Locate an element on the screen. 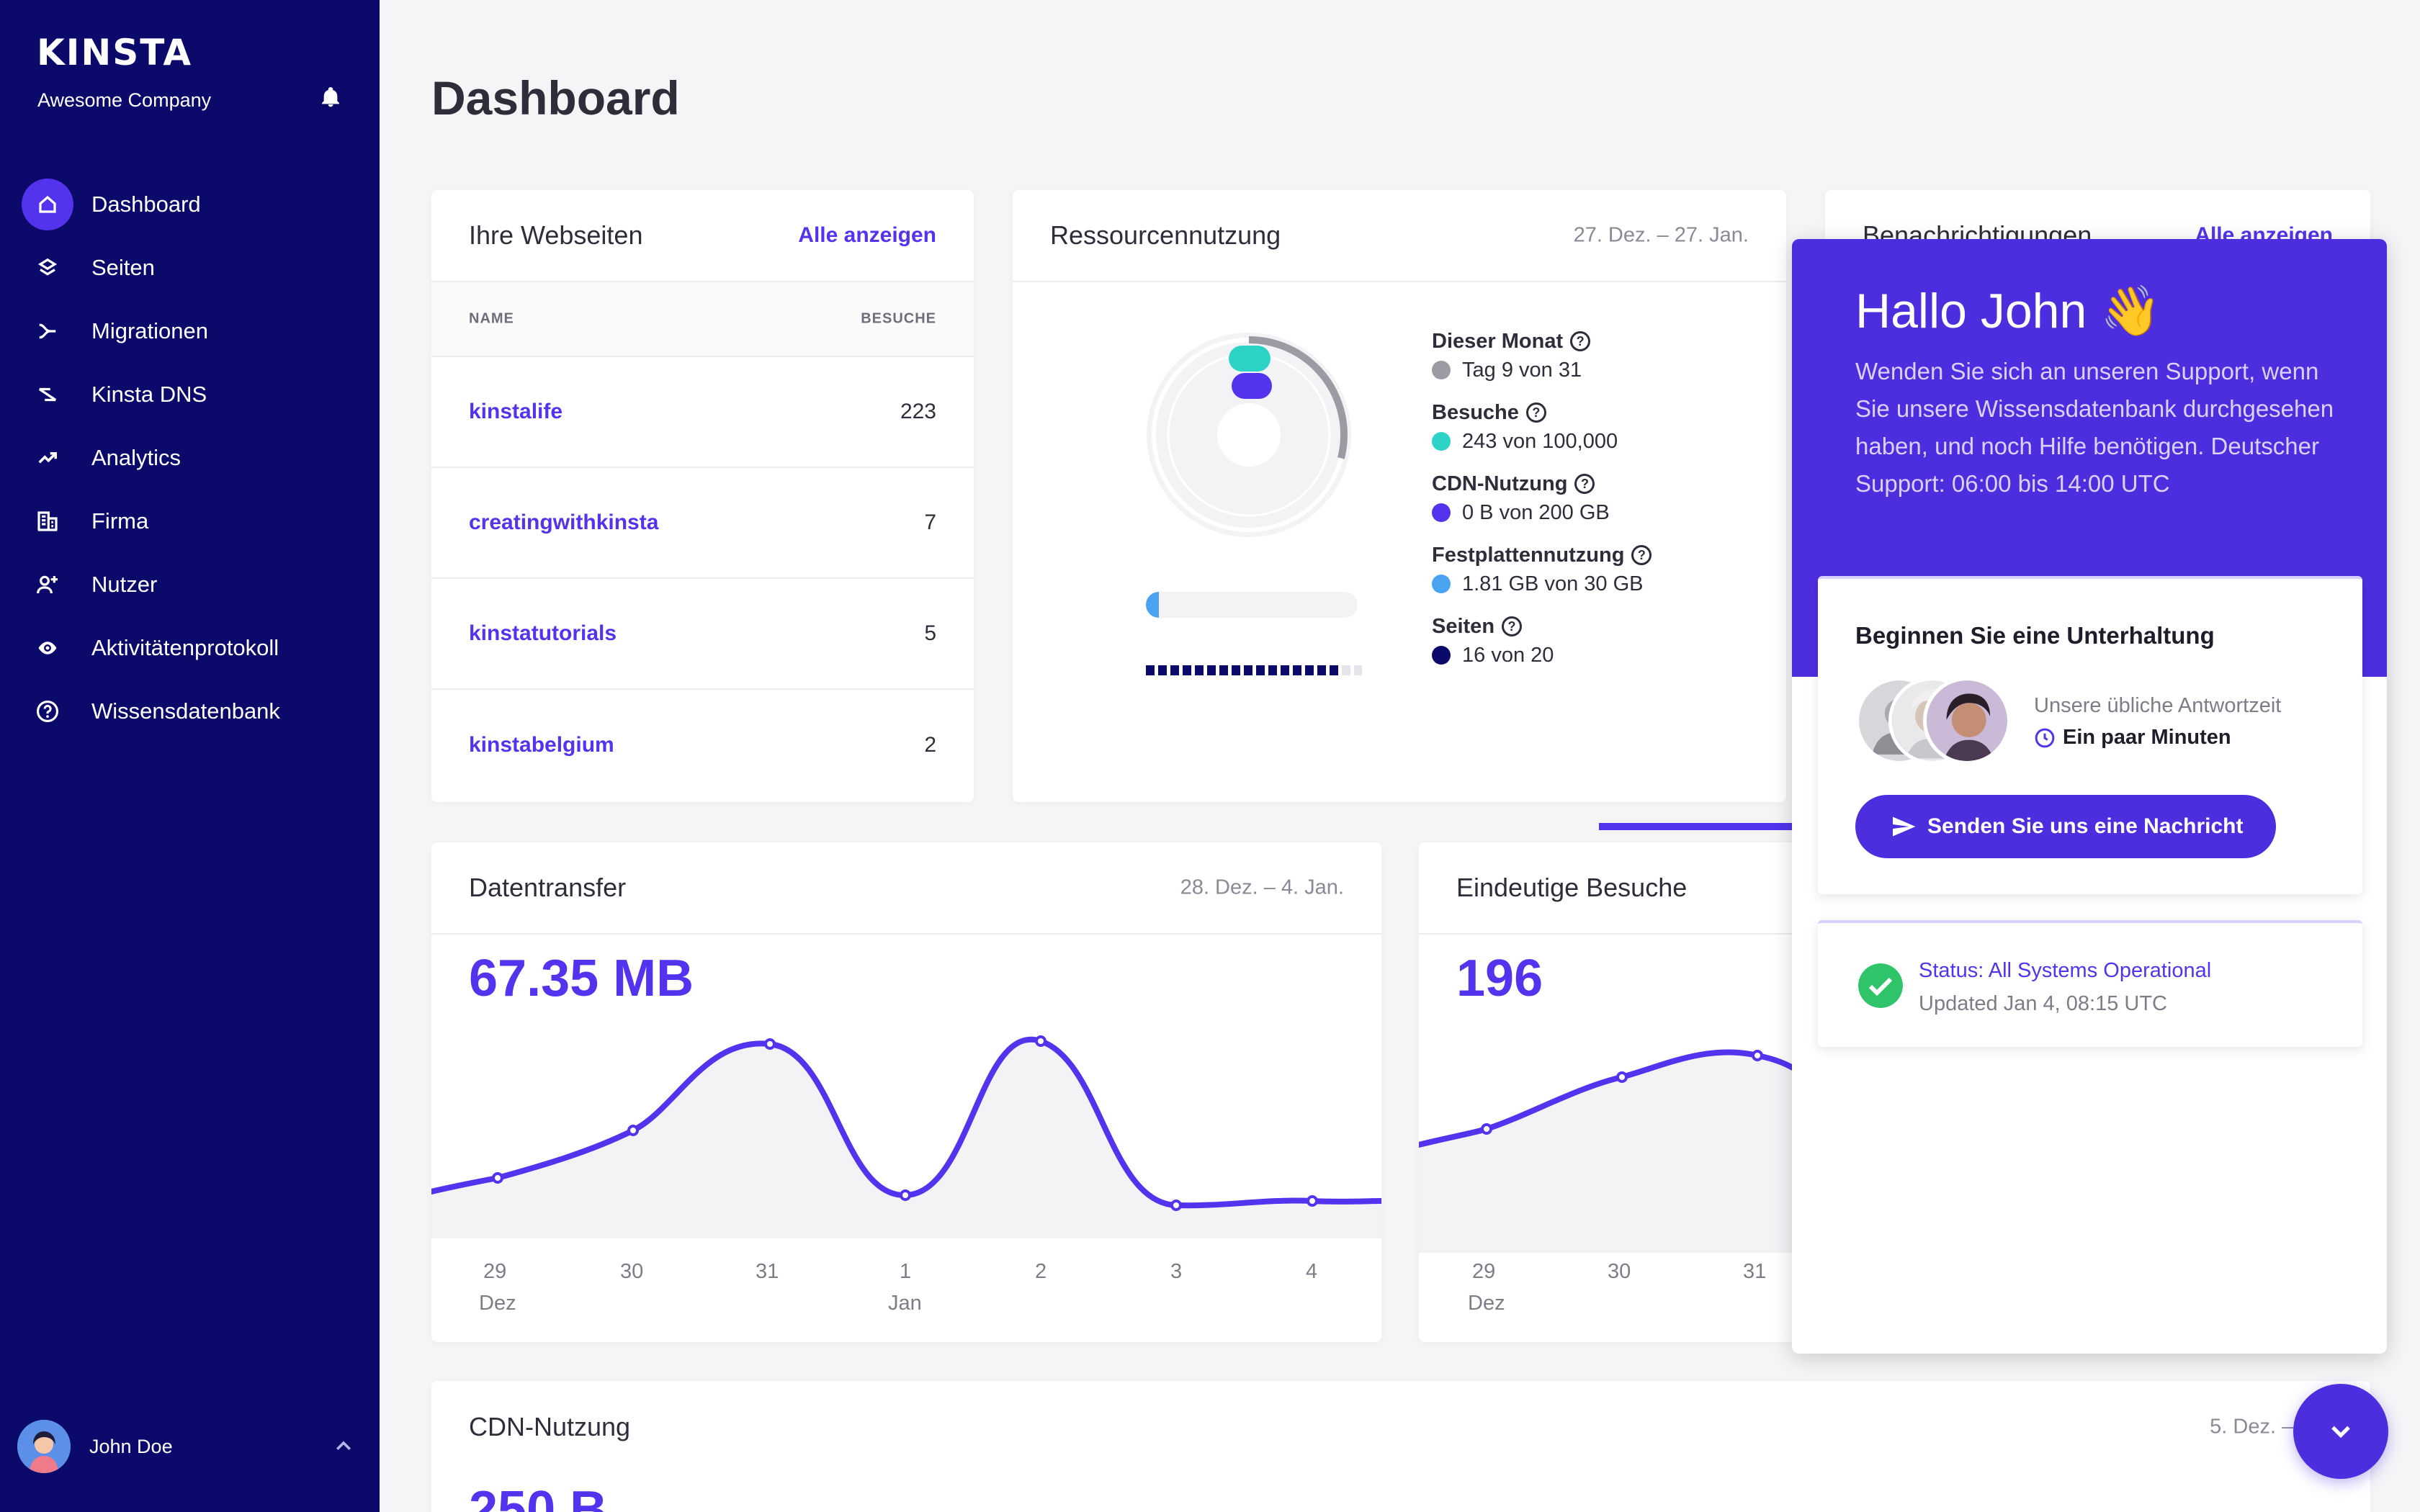 The width and height of the screenshot is (2420, 1512). site-visits: 5 is located at coordinates (930, 633).